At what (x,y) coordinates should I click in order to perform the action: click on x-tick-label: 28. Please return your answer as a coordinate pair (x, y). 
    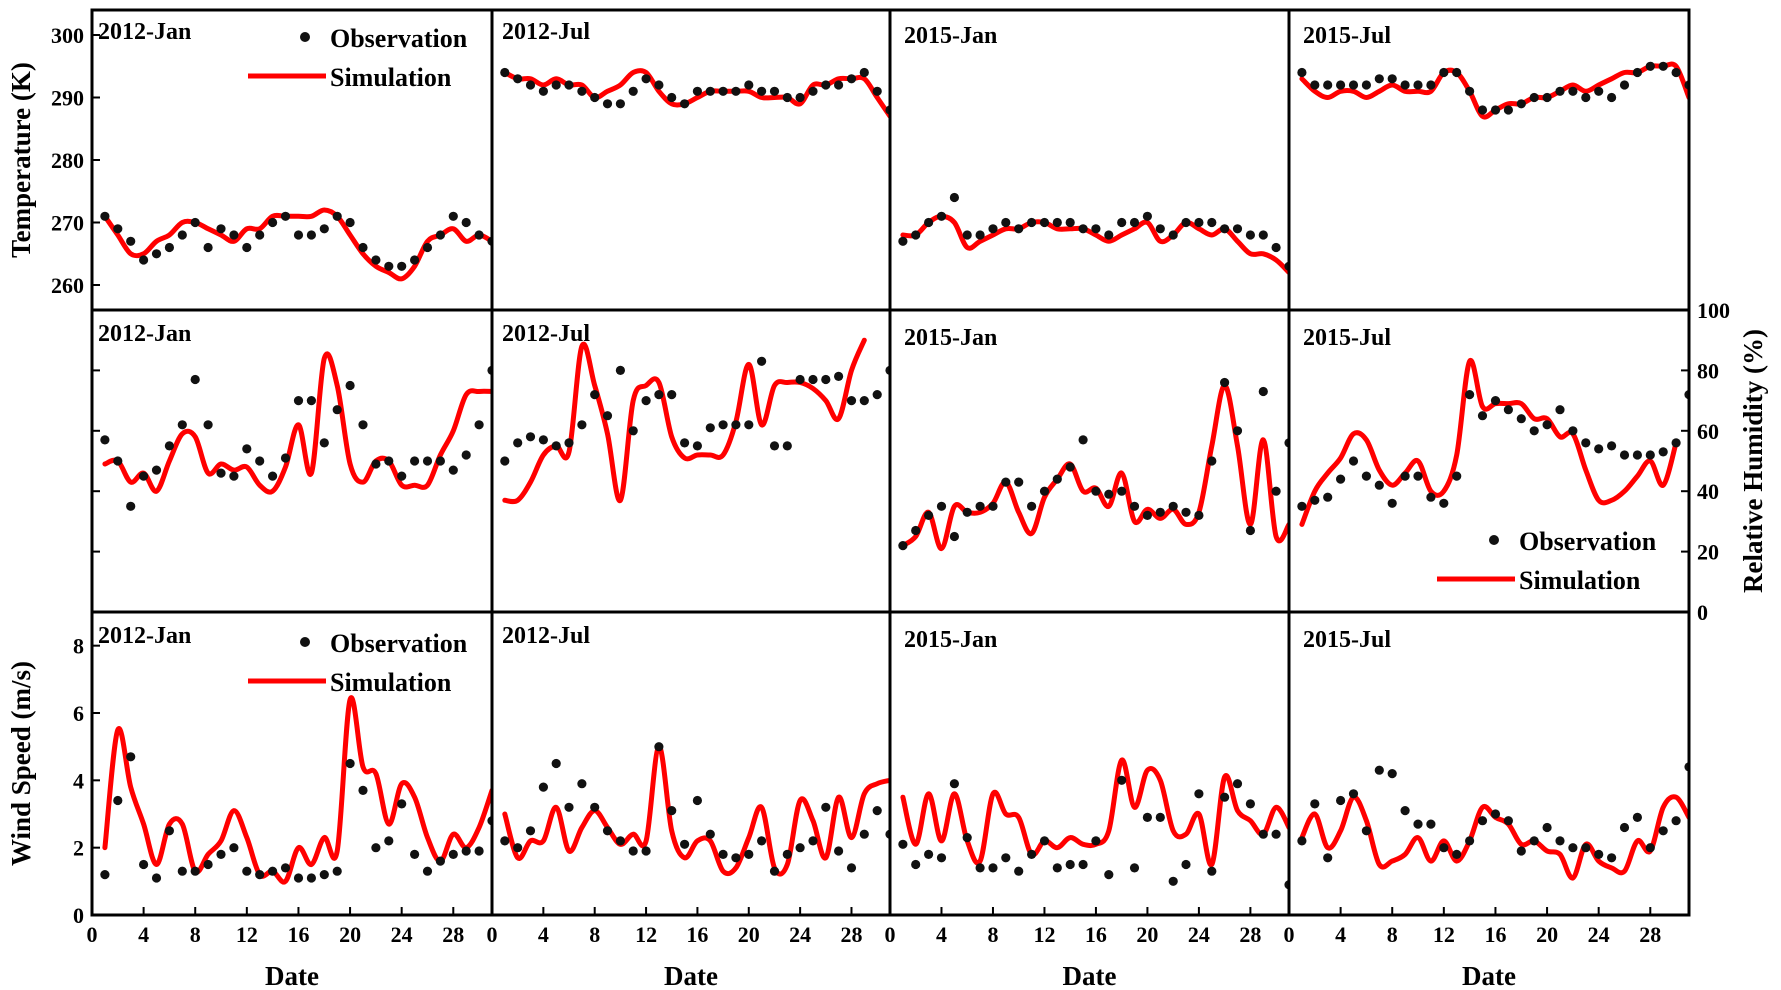
    Looking at the image, I should click on (851, 934).